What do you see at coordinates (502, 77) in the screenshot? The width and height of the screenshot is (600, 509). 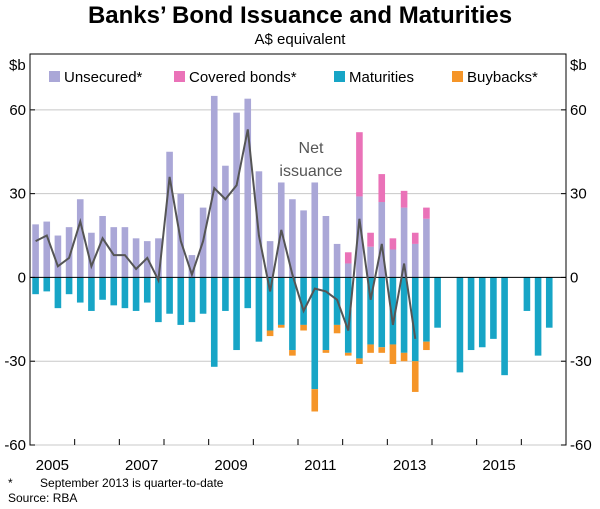 I see `legend-label-buybacks: Buybacks*` at bounding box center [502, 77].